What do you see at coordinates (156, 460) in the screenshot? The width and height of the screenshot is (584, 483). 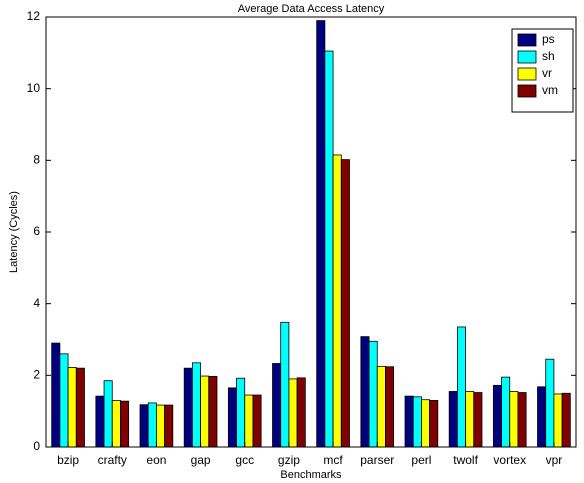 I see `x-tick-label: eon` at bounding box center [156, 460].